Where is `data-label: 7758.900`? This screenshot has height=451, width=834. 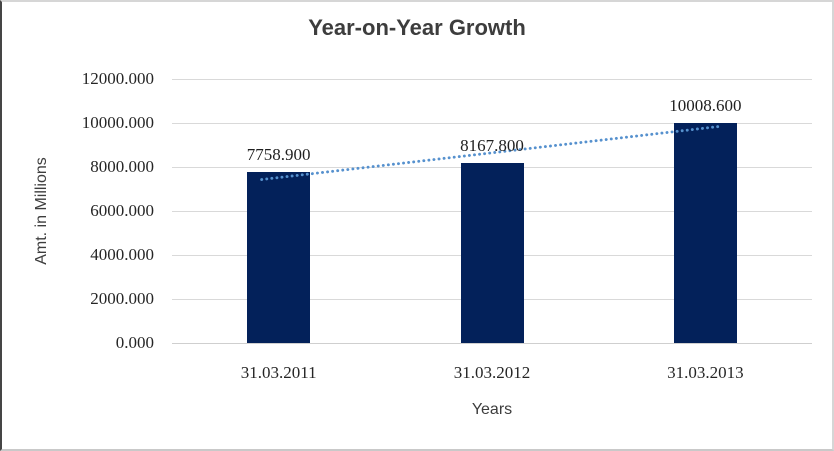
data-label: 7758.900 is located at coordinates (278, 155).